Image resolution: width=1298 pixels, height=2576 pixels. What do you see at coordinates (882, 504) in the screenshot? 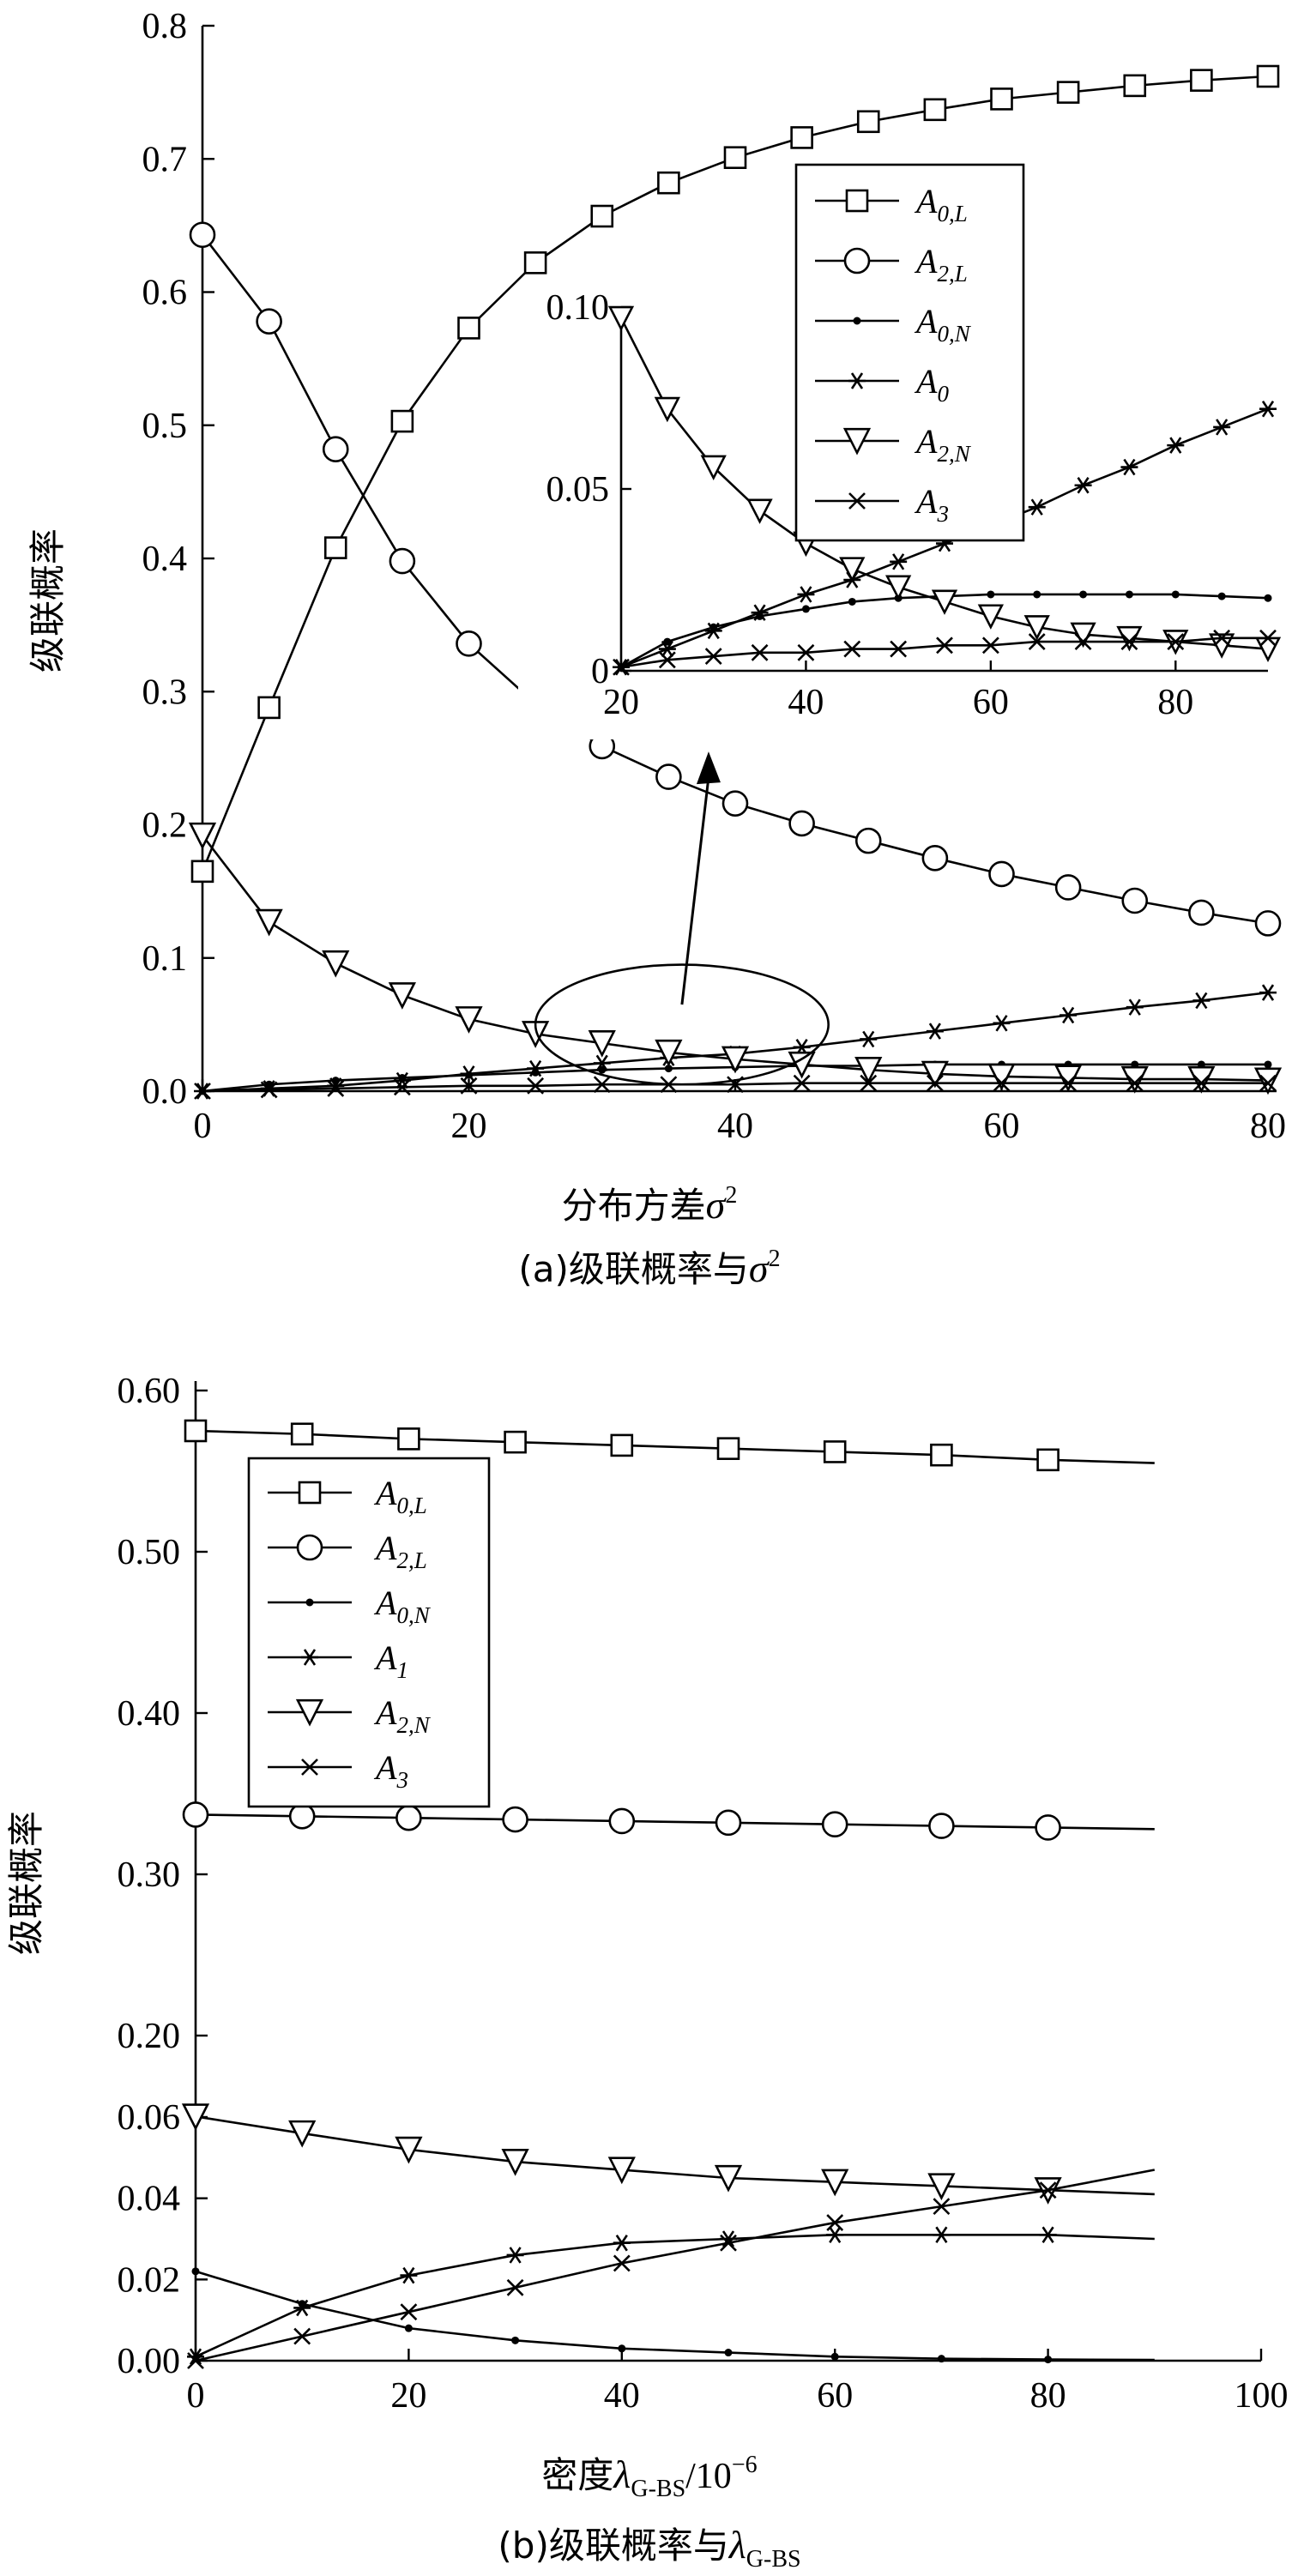
I see `chart-a-legend-entry: A3` at bounding box center [882, 504].